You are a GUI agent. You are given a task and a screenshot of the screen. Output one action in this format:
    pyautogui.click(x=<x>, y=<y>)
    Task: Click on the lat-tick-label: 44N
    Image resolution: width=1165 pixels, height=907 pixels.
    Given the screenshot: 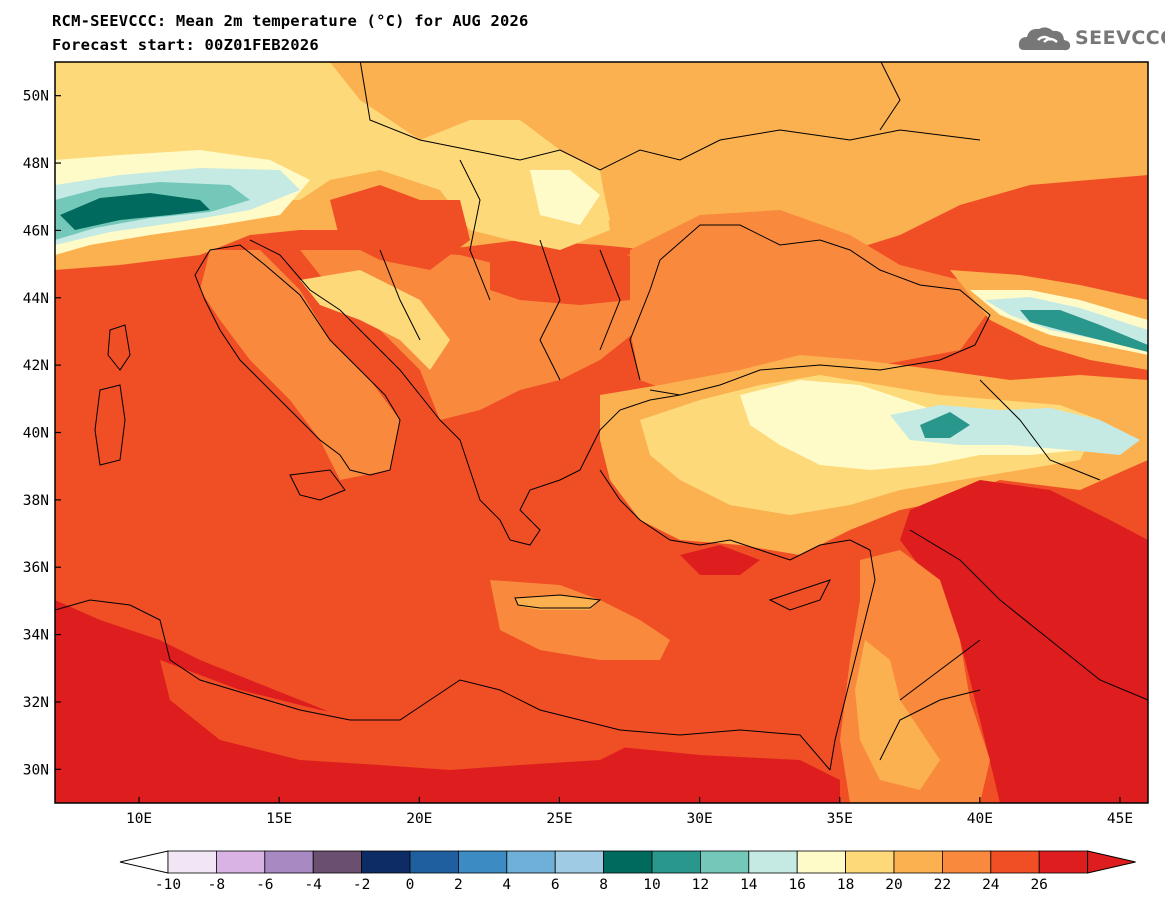 What is the action you would take?
    pyautogui.click(x=36, y=299)
    